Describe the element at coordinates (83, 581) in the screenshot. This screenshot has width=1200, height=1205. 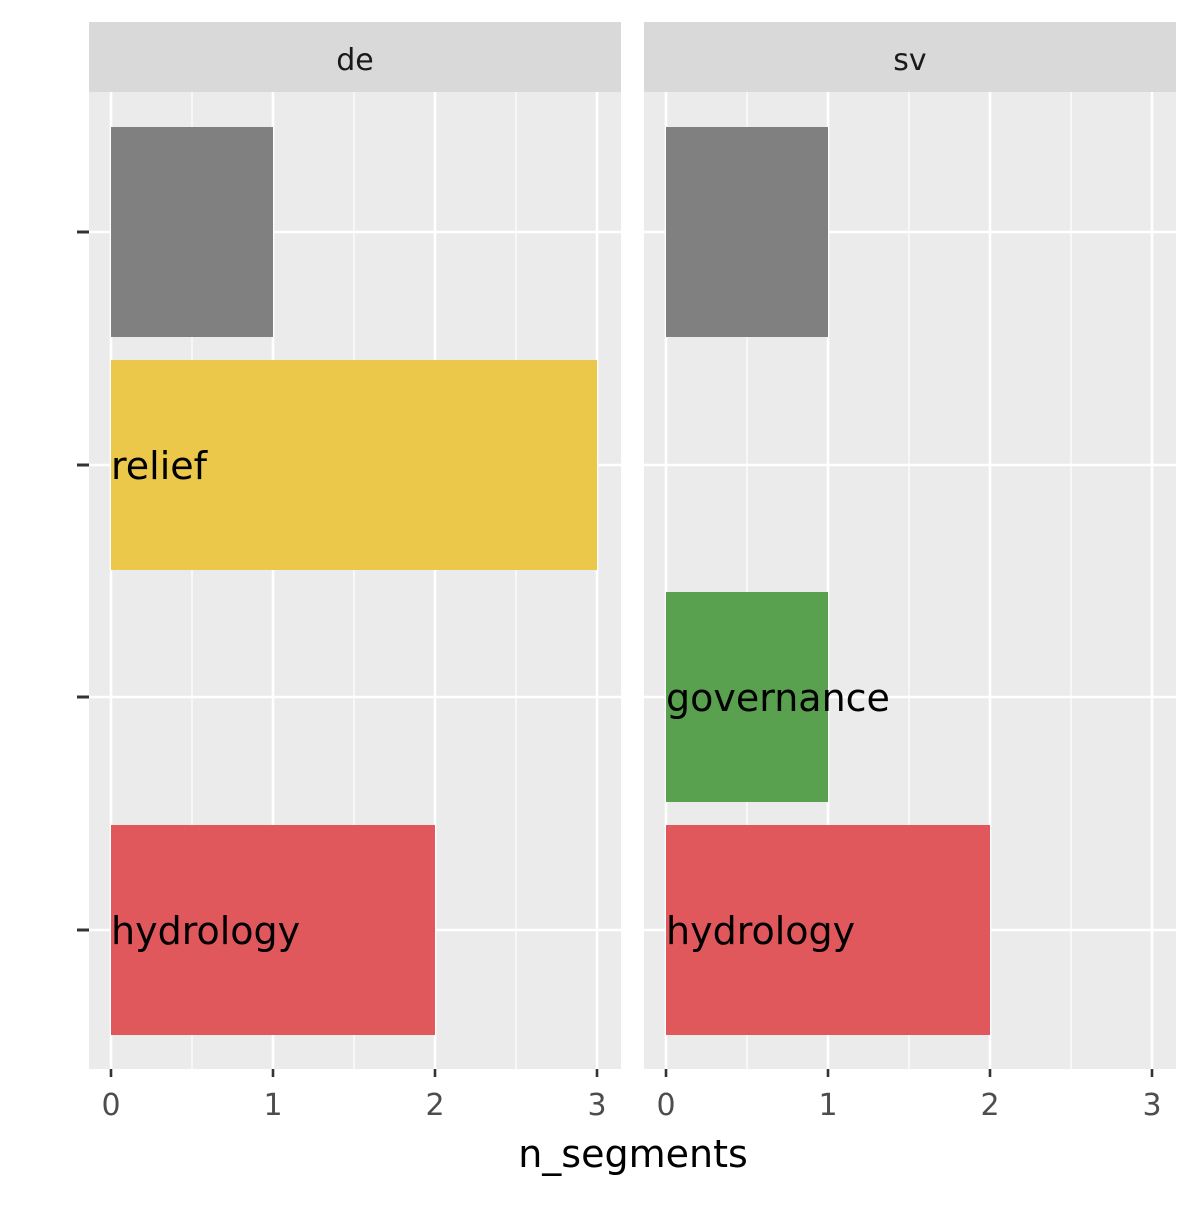
I see `y-axis` at that location.